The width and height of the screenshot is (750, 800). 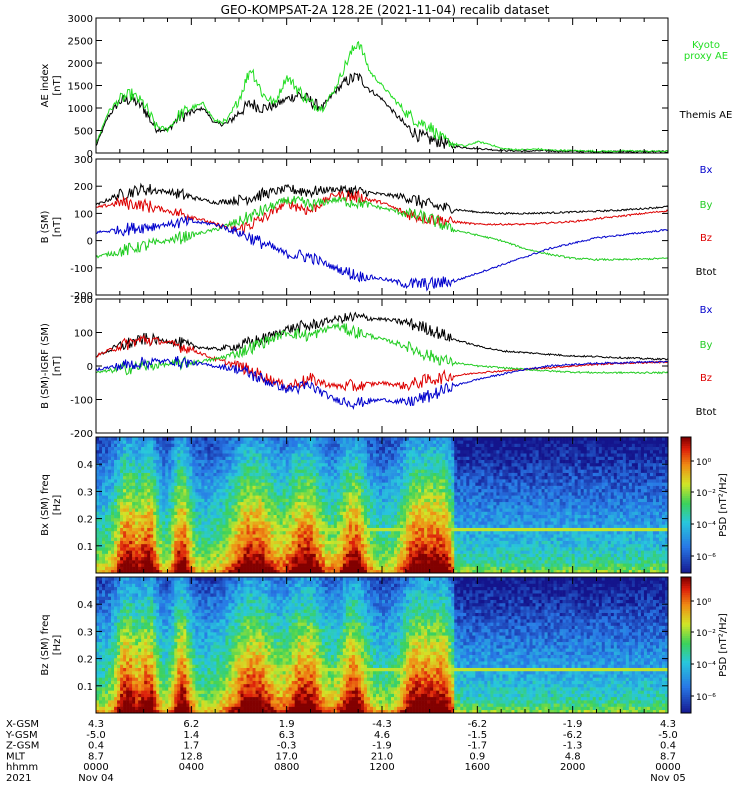 I want to click on axis-value: 1600, so click(x=477, y=767).